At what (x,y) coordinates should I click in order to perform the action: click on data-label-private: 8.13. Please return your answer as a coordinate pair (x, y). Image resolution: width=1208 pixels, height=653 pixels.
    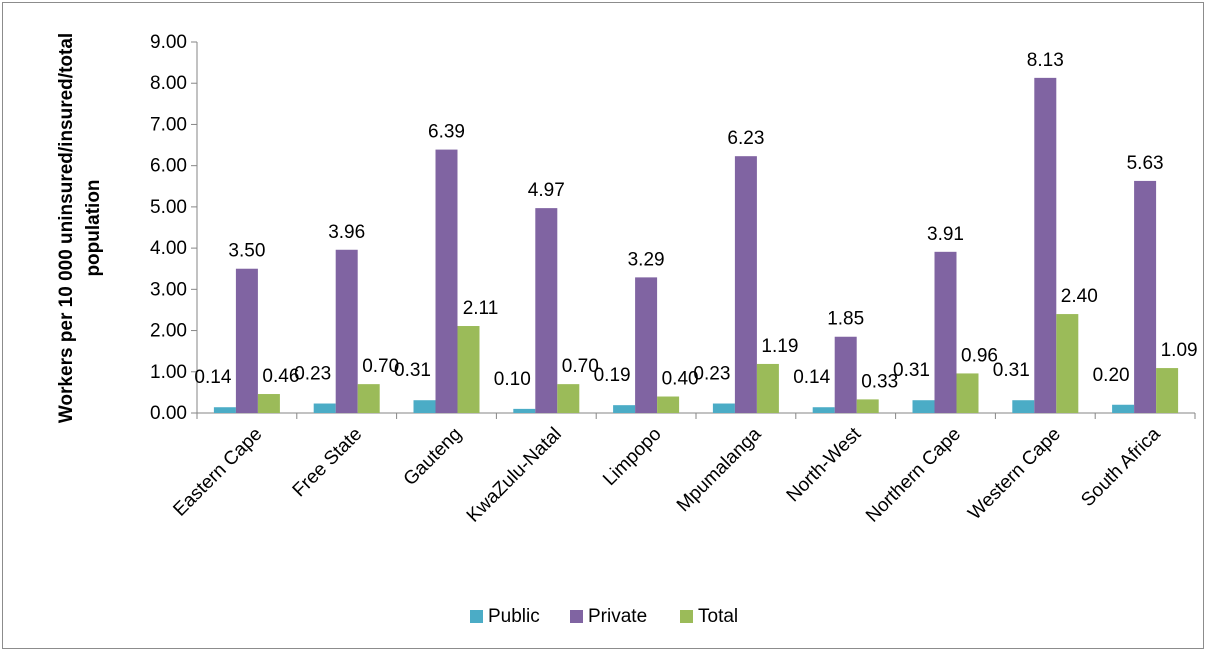
    Looking at the image, I should click on (1045, 60).